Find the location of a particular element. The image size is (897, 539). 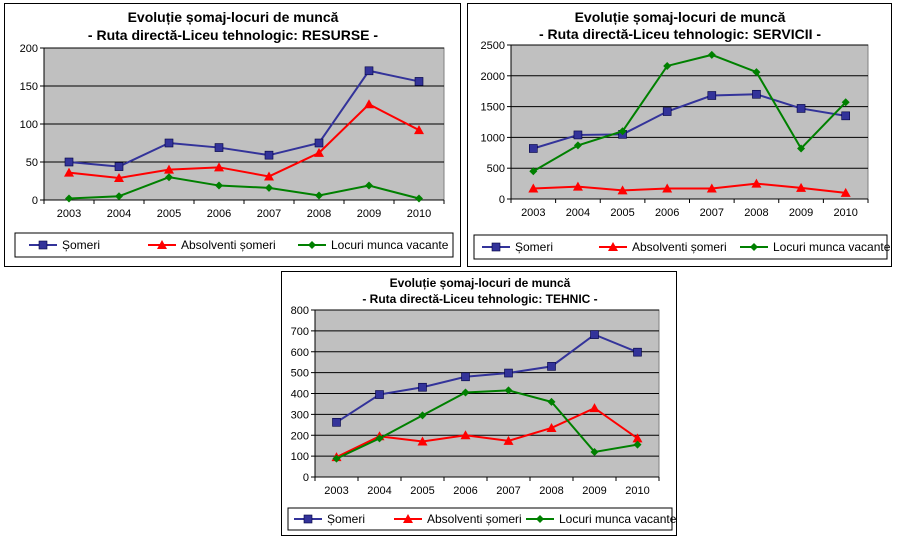

y-tick-label: 2000 is located at coordinates (493, 77).